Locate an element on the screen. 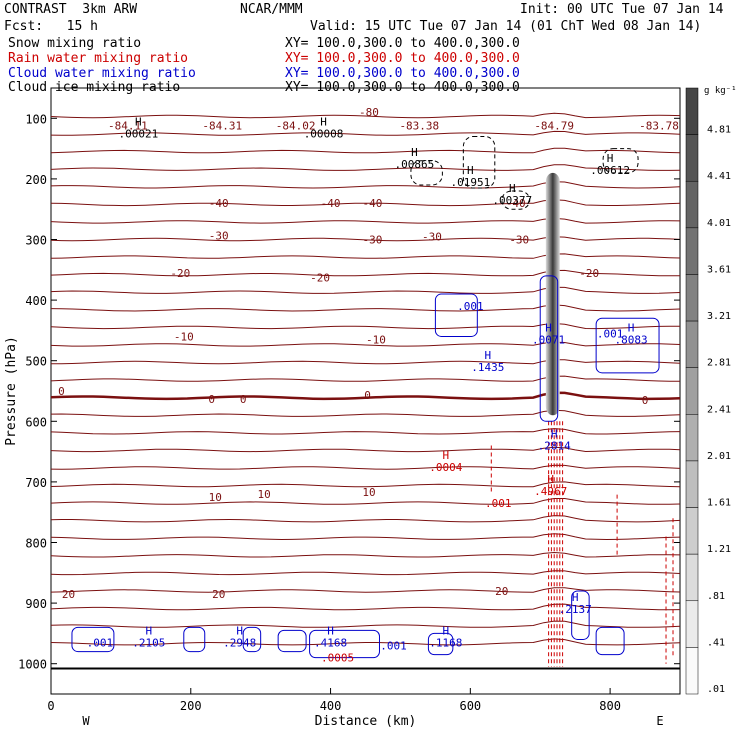 The width and height of the screenshot is (740, 740). colorbar-label: 3.61 is located at coordinates (719, 269).